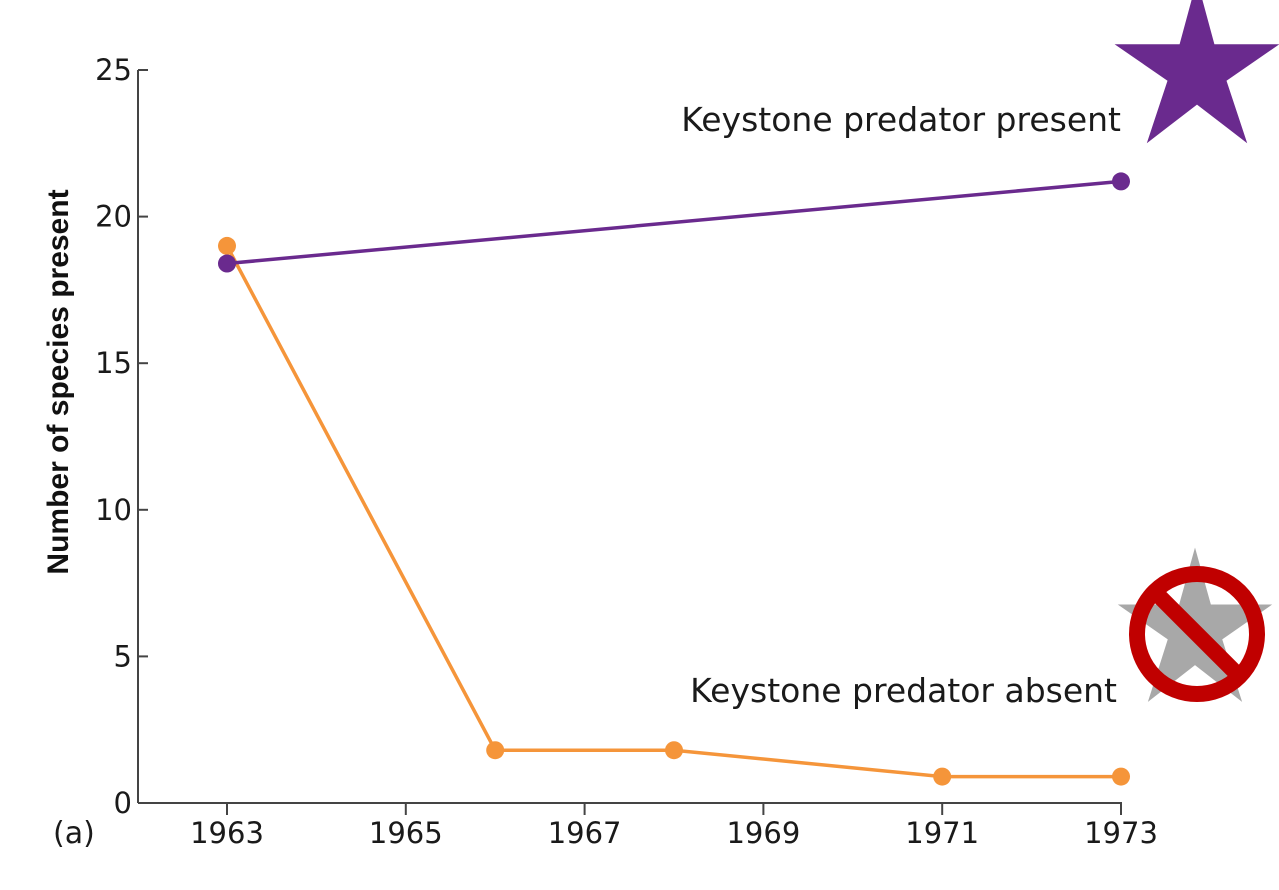  Describe the element at coordinates (227, 833) in the screenshot. I see `x-tick-label: 1963` at that location.